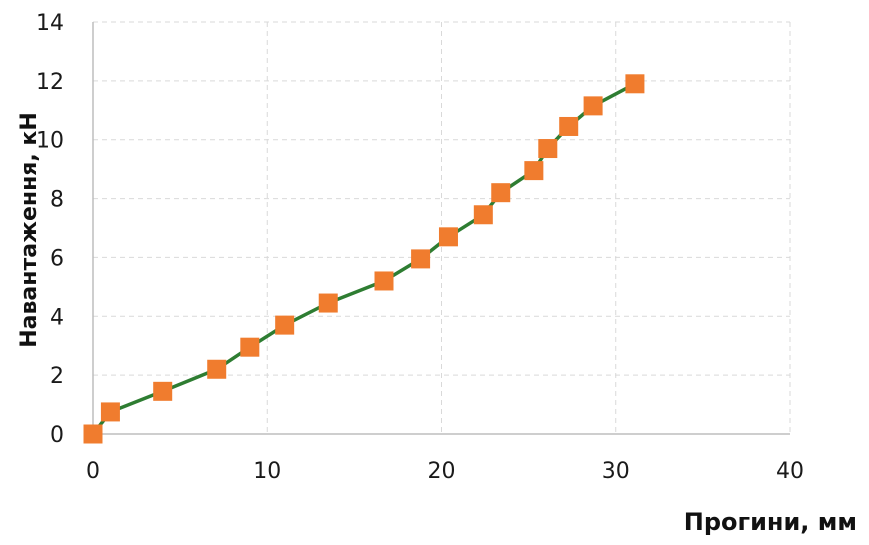 This screenshot has width=869, height=545. What do you see at coordinates (57, 376) in the screenshot?
I see `y-tick-label: 2` at bounding box center [57, 376].